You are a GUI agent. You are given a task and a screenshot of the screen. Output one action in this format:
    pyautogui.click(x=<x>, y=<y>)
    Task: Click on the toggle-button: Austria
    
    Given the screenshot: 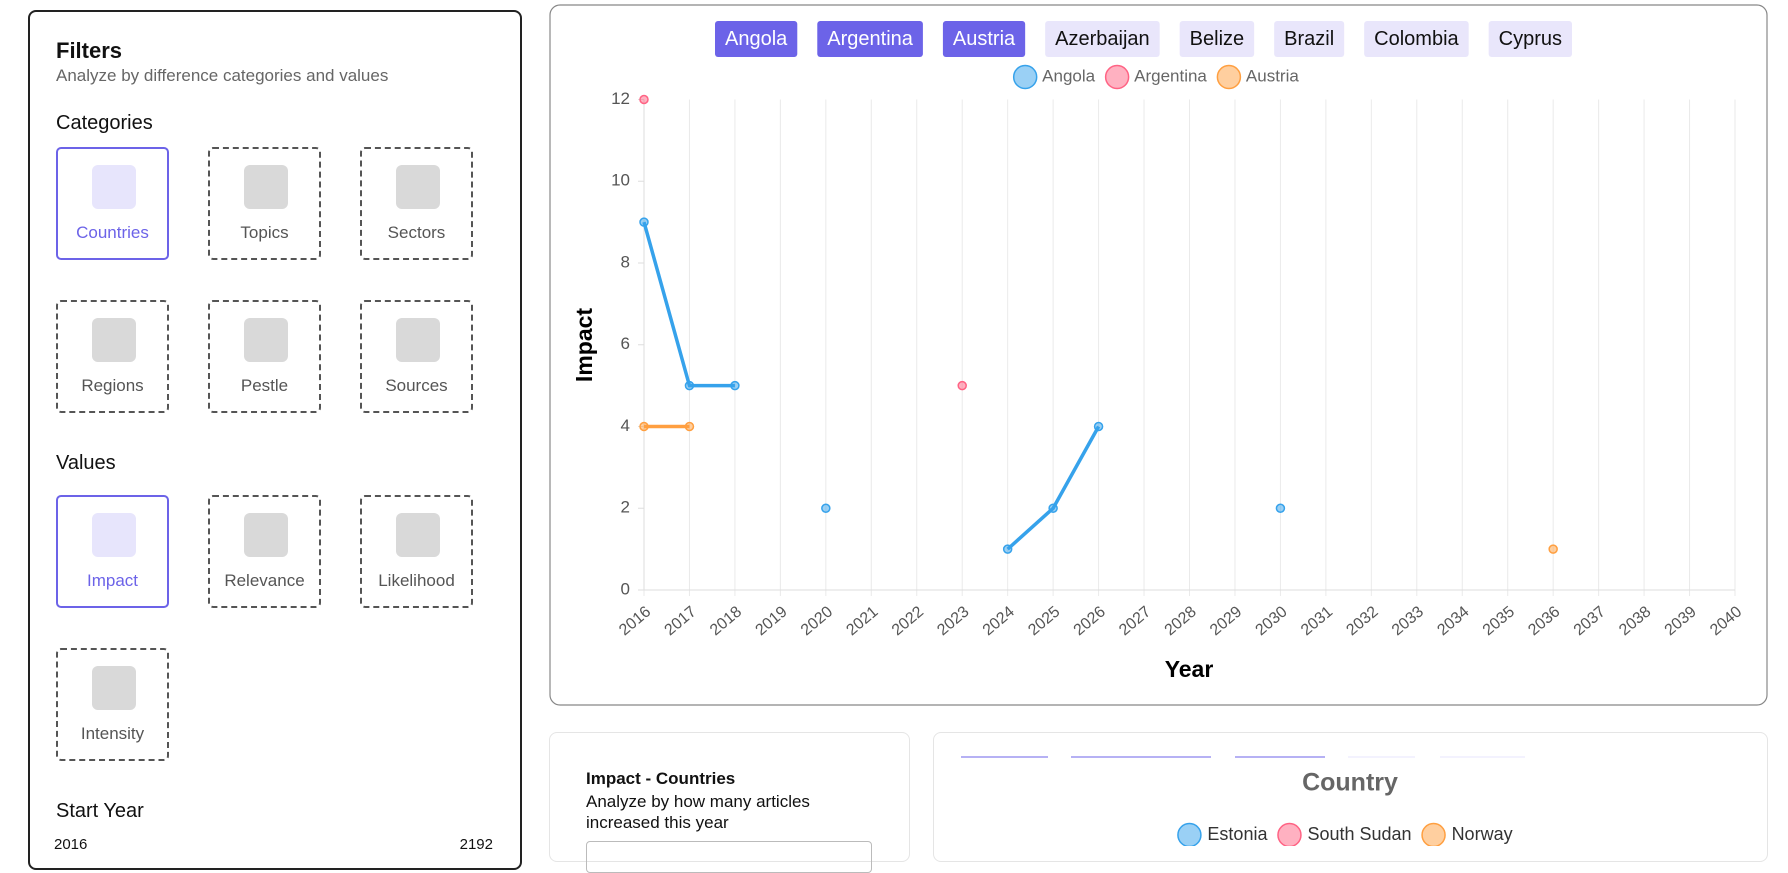 What is the action you would take?
    pyautogui.click(x=984, y=39)
    